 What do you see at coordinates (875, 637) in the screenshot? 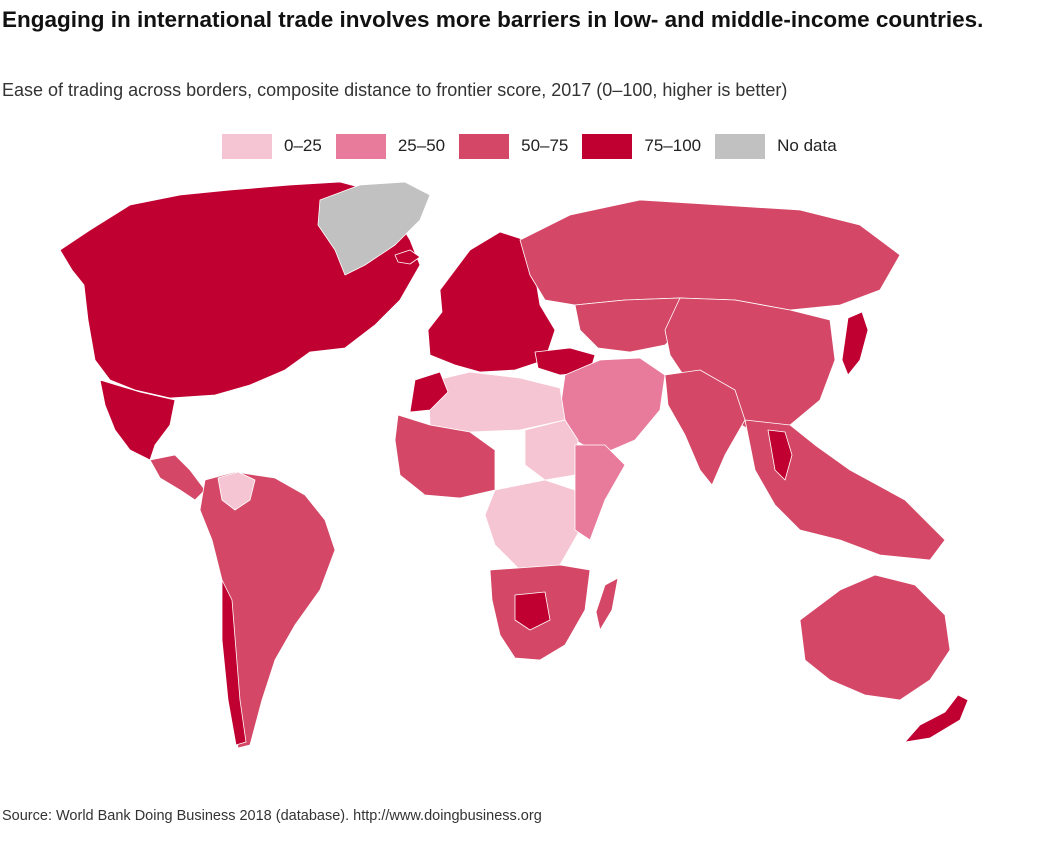
I see `region-australia` at bounding box center [875, 637].